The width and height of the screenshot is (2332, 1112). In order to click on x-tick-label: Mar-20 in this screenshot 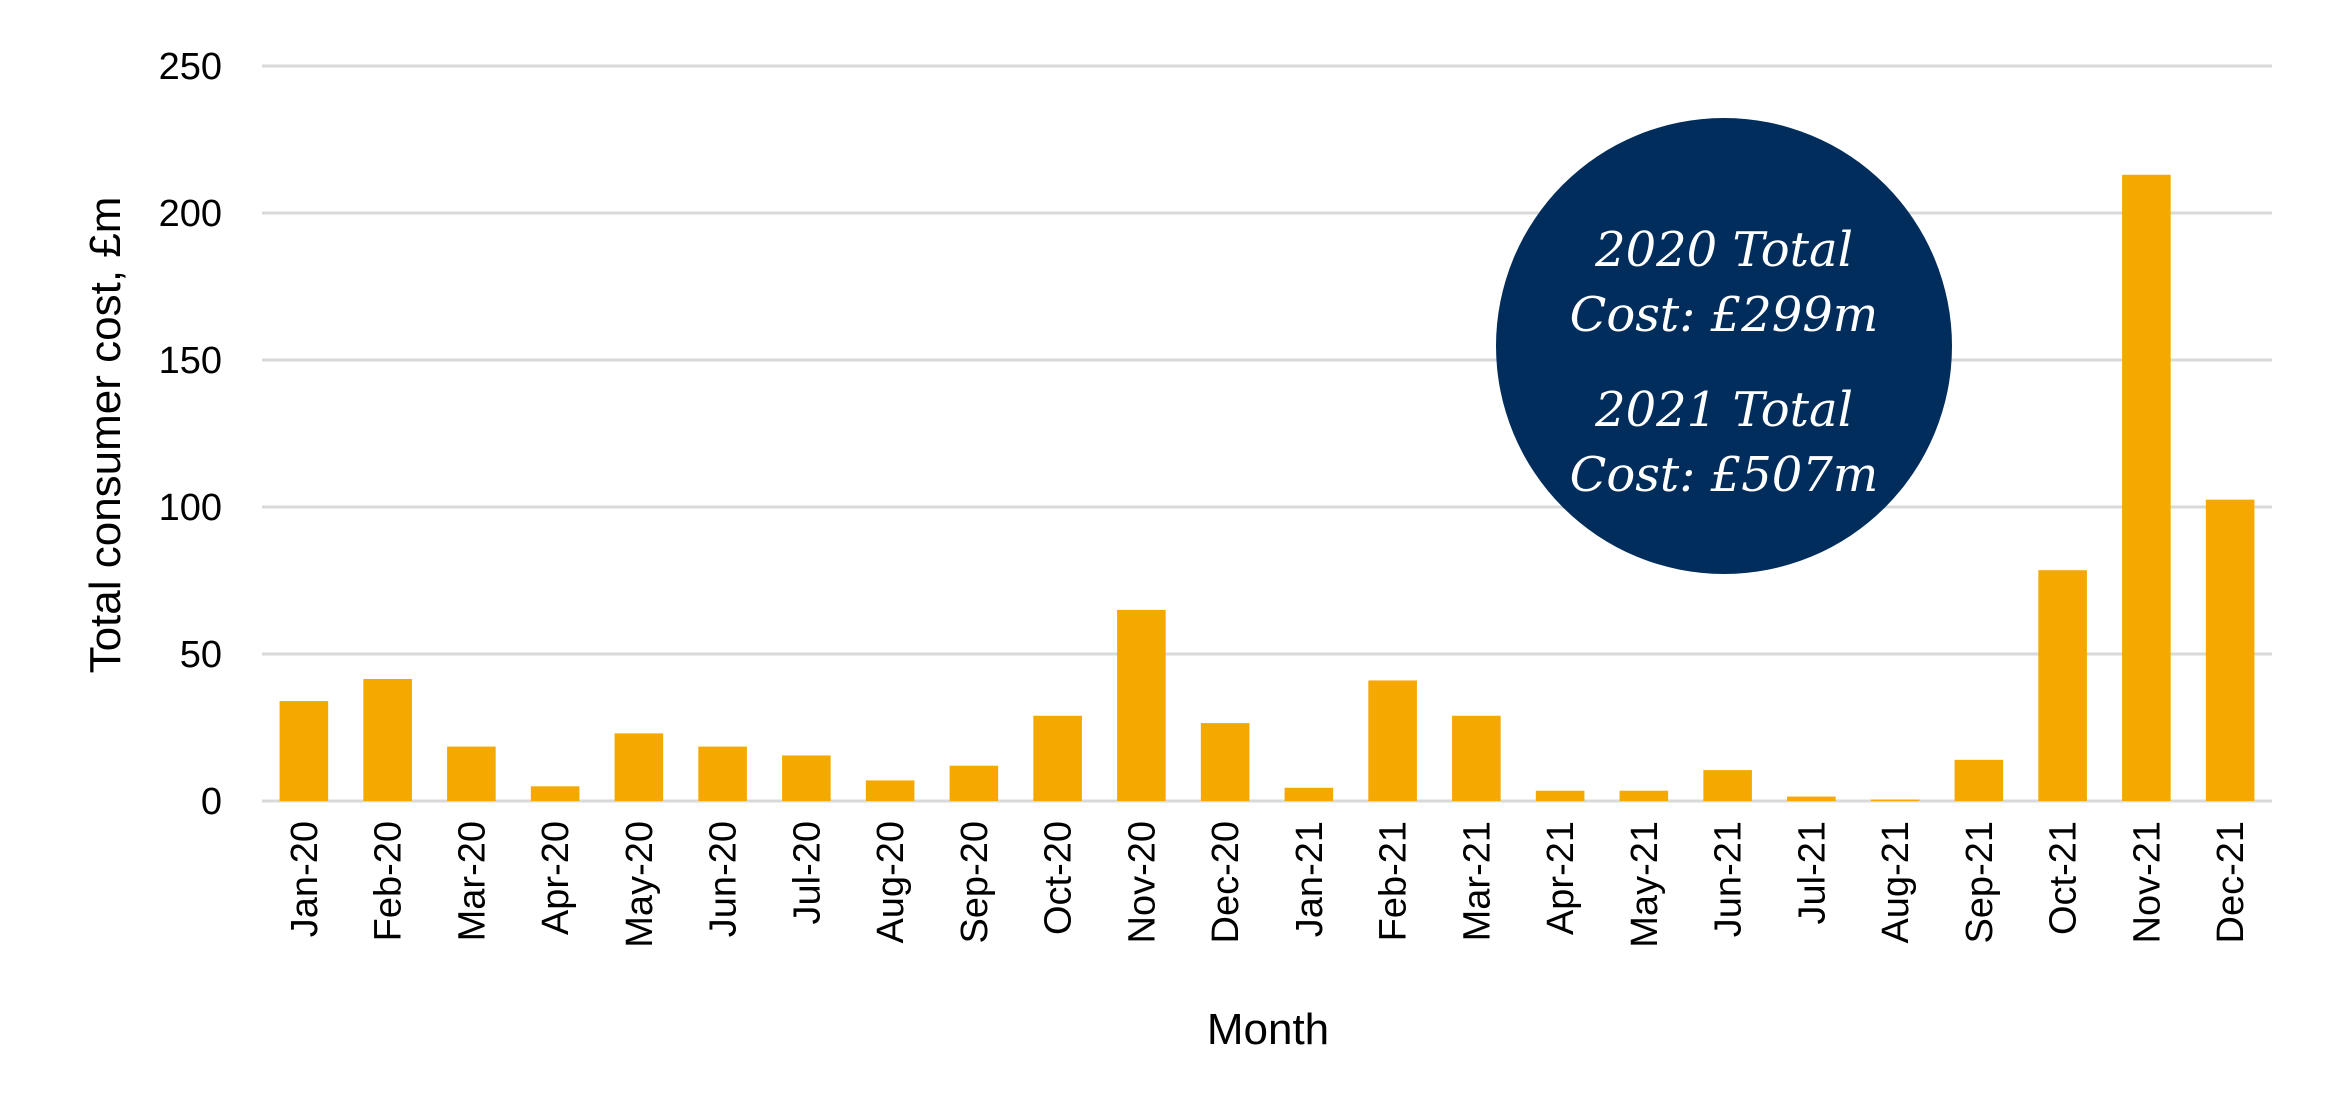, I will do `click(472, 881)`.